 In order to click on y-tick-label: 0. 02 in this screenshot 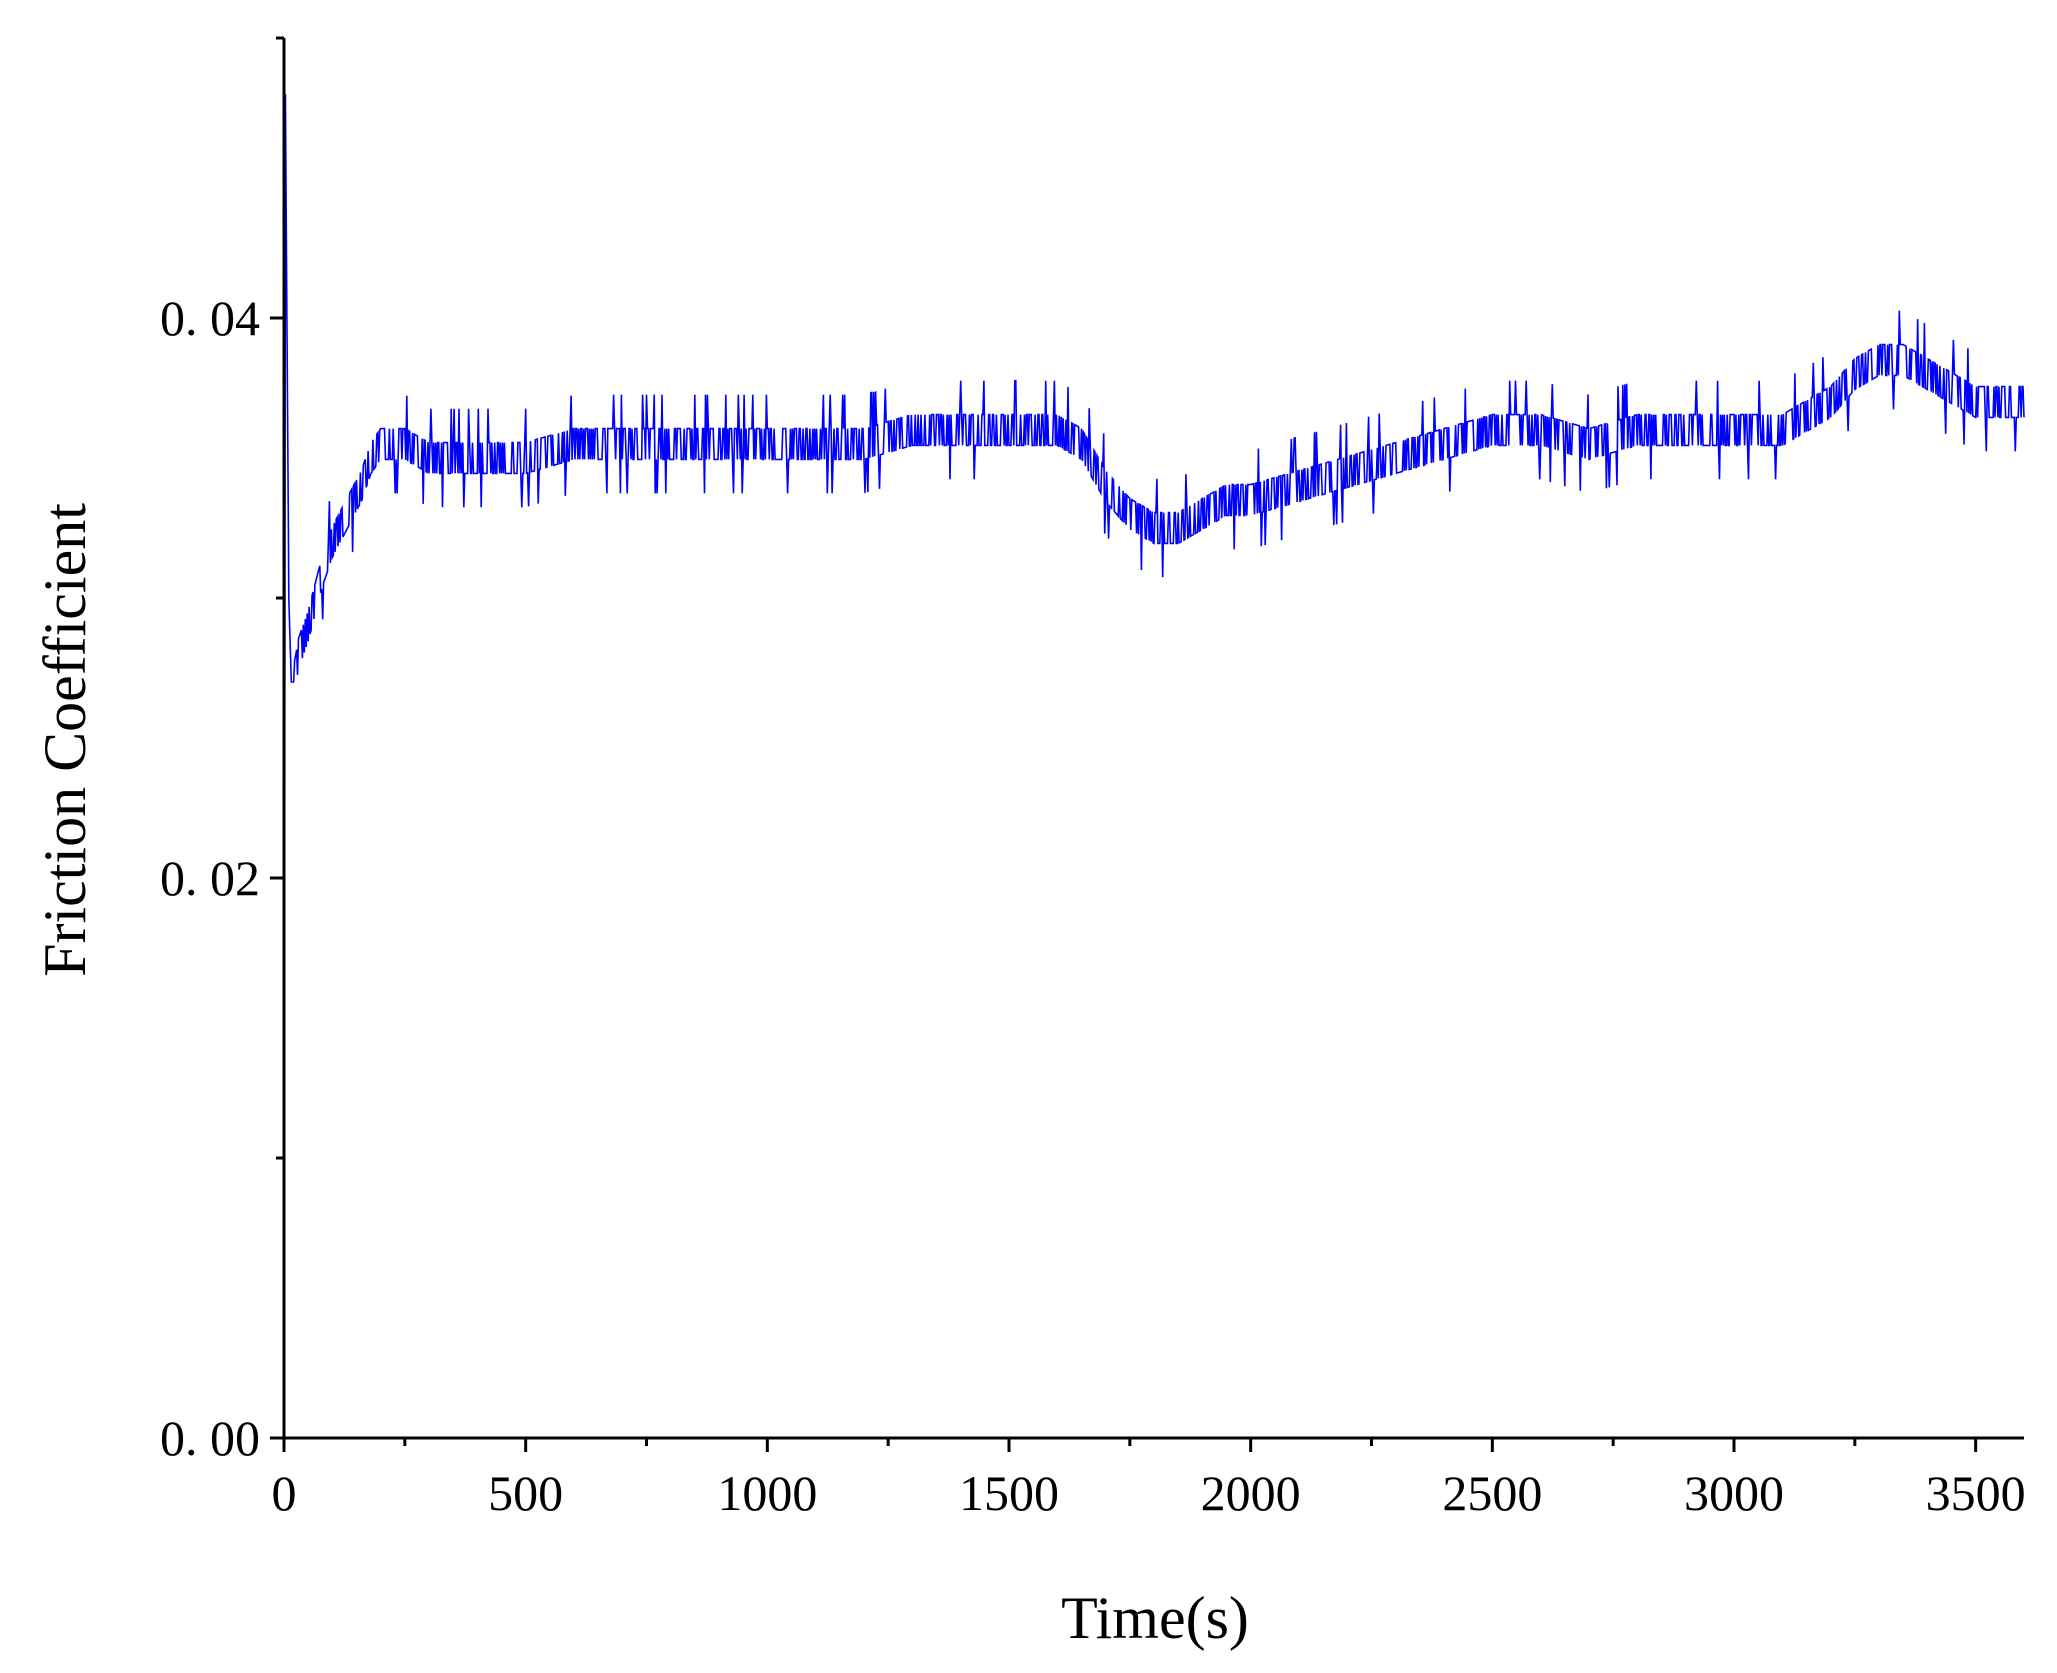, I will do `click(210, 878)`.